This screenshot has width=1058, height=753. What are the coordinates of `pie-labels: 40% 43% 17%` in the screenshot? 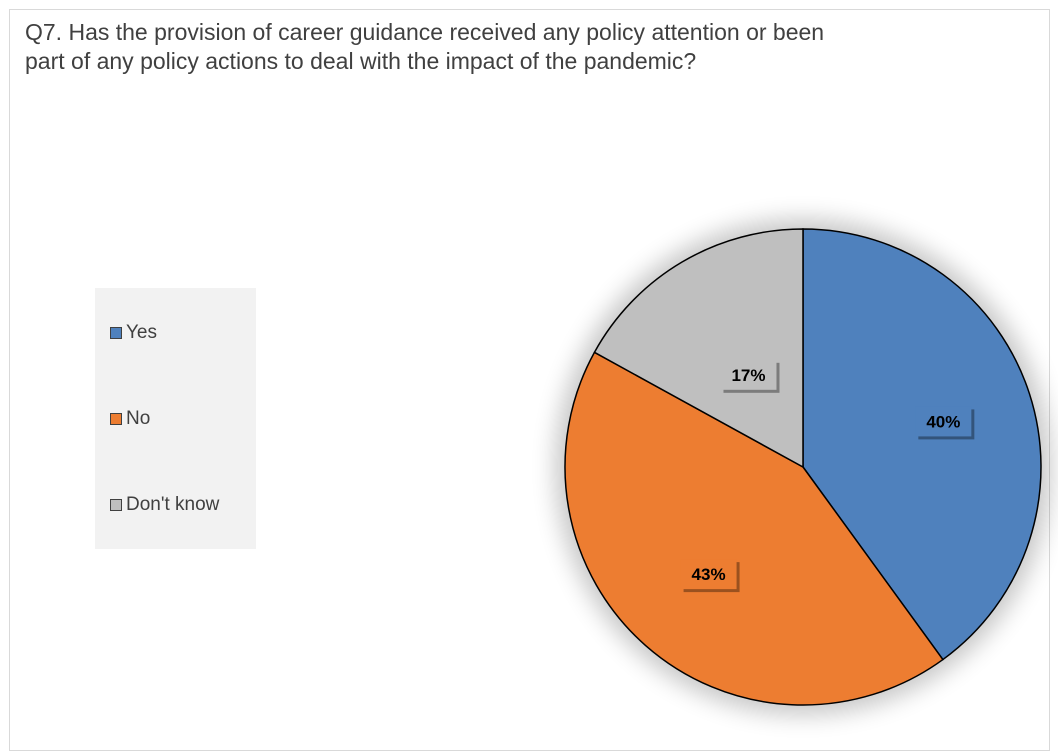 It's located at (827, 476).